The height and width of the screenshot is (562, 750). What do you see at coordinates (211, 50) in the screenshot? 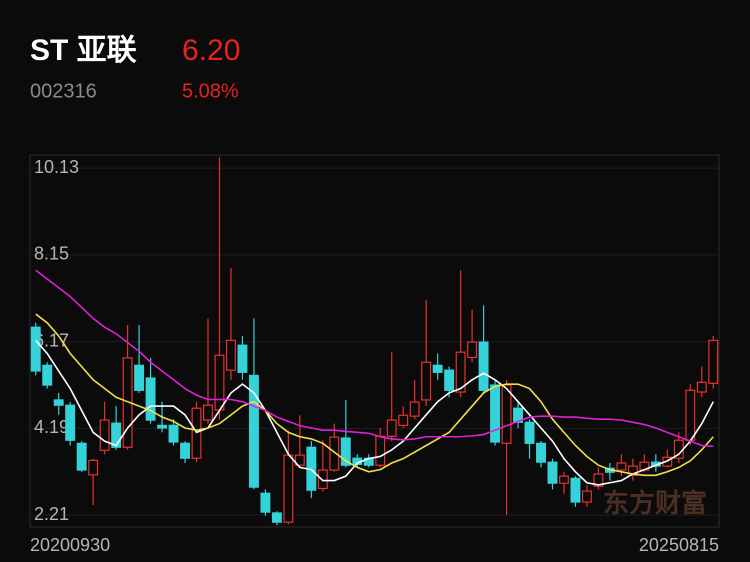
I see `stock-price: 6.20` at bounding box center [211, 50].